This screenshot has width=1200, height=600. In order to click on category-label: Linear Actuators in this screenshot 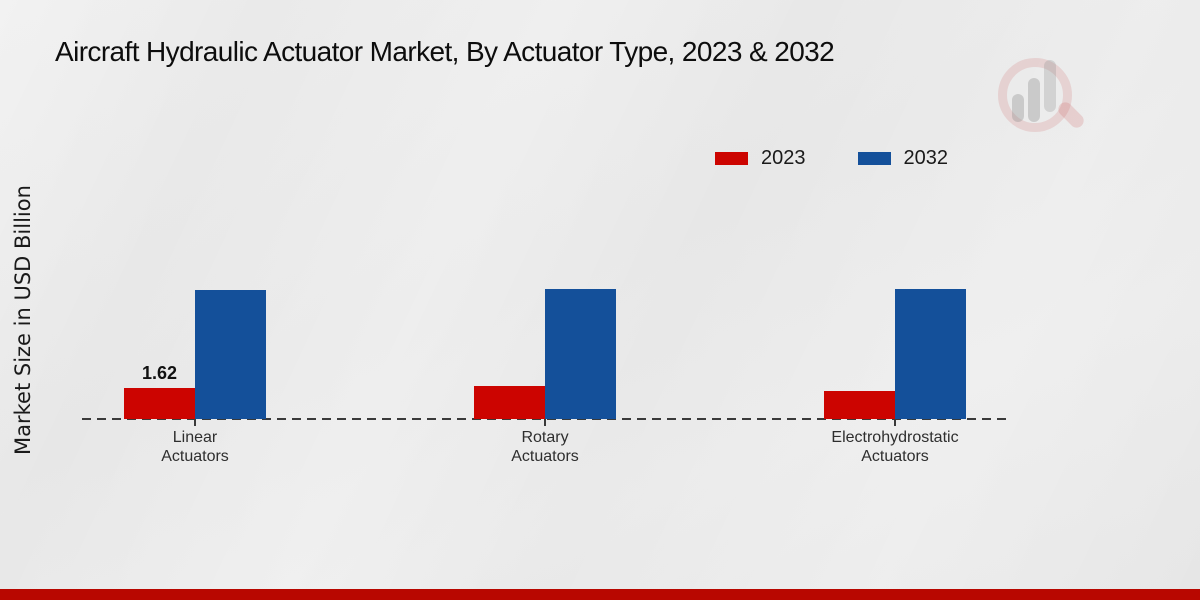, I will do `click(195, 447)`.